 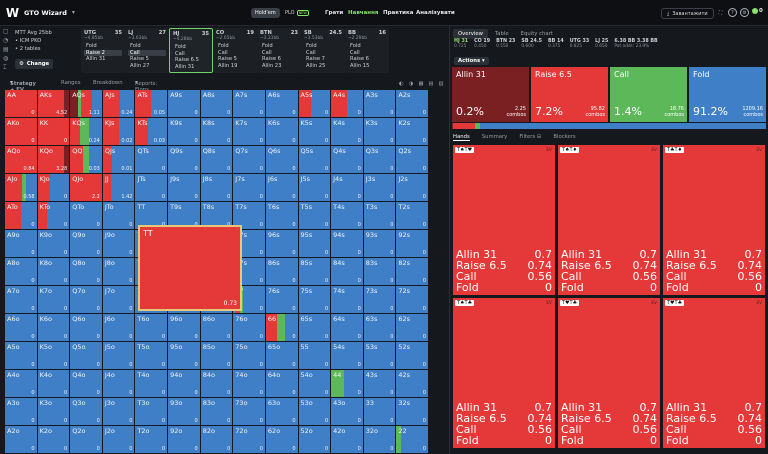 What do you see at coordinates (282, 440) in the screenshot?
I see `hand-cell-62o: 62o 0` at bounding box center [282, 440].